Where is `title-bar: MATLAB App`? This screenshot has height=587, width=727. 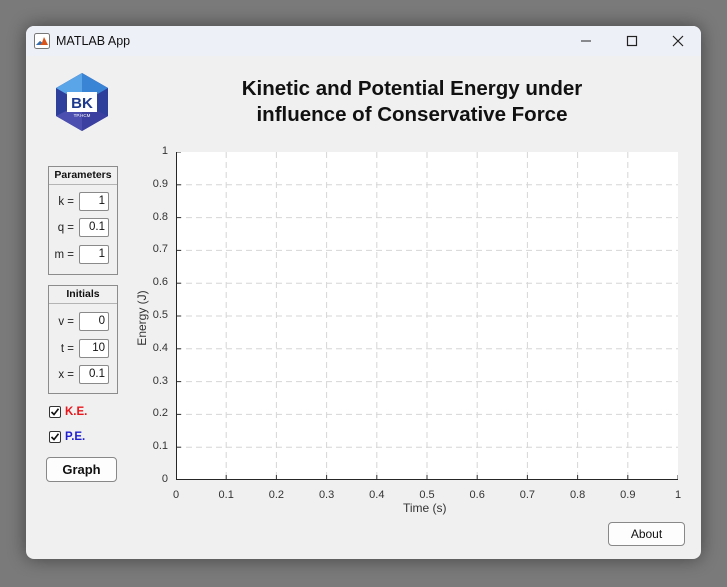
title-bar: MATLAB App is located at coordinates (363, 41).